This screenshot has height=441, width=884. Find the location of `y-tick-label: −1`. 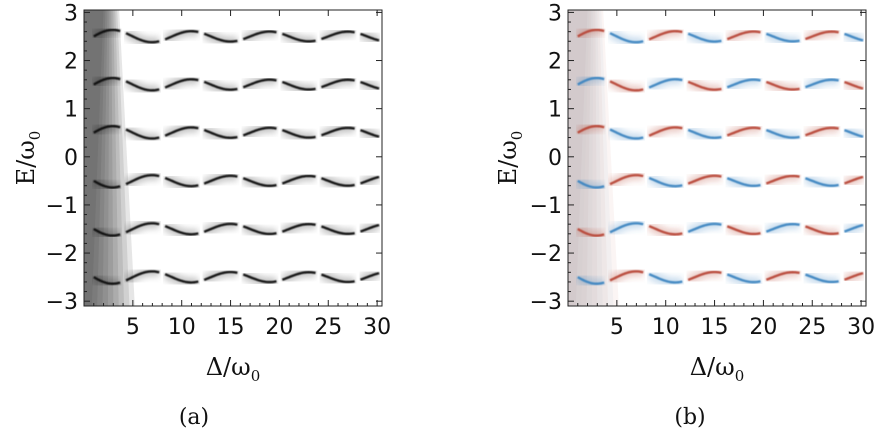

y-tick-label: −1 is located at coordinates (62, 206).